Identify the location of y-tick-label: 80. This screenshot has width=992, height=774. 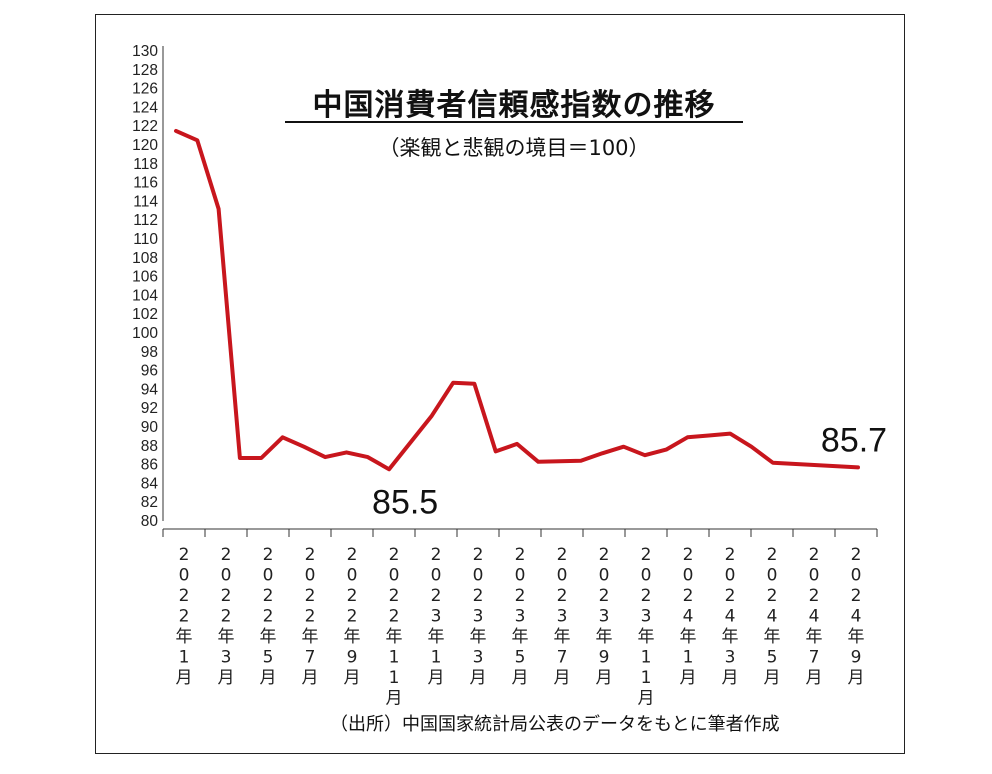
(150, 521).